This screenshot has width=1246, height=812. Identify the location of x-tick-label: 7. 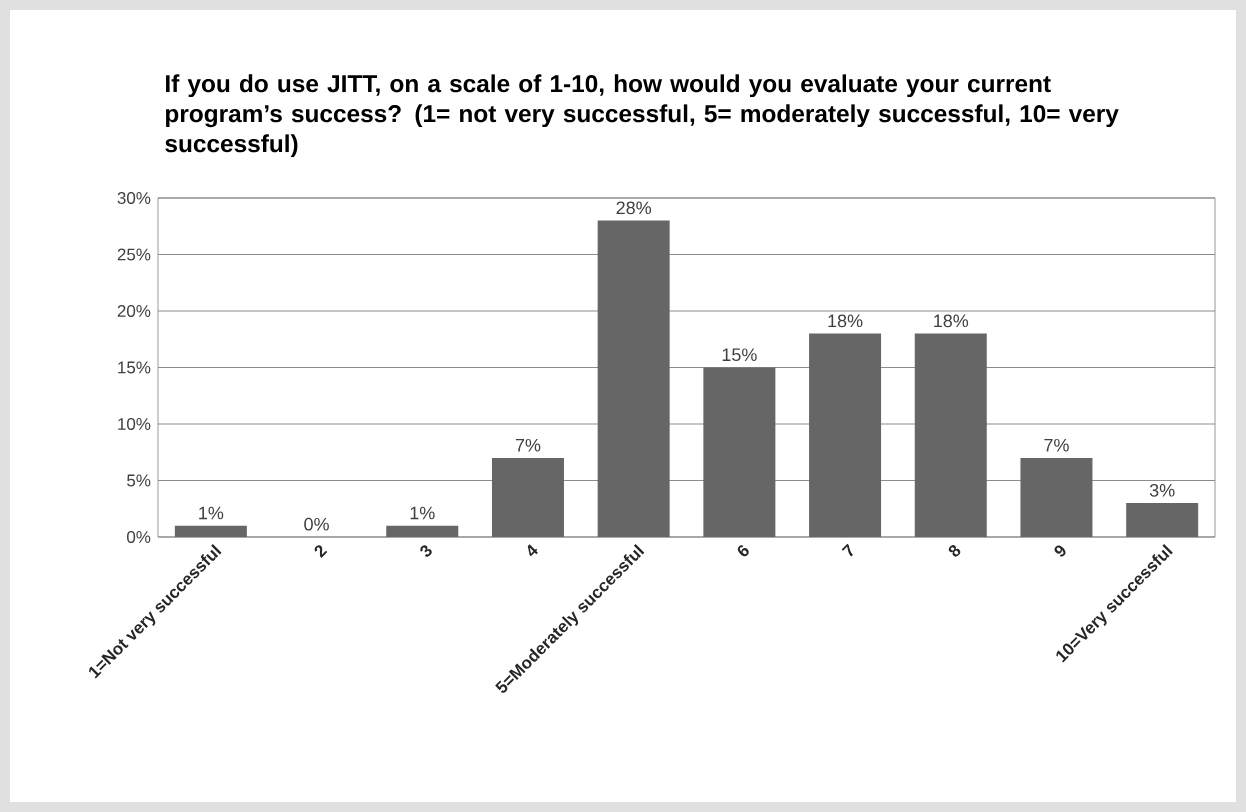
(847, 550).